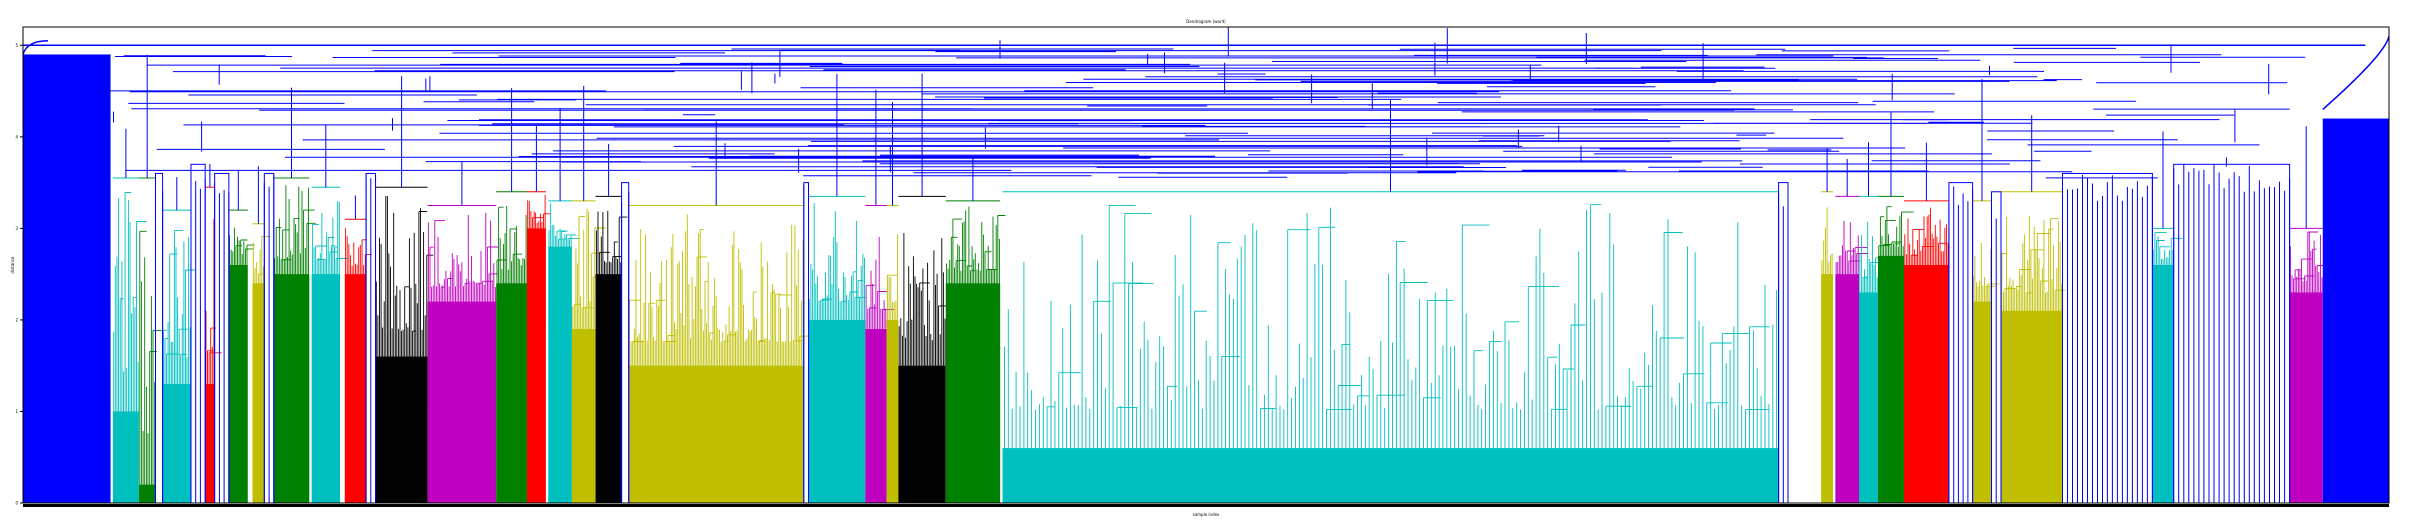 The width and height of the screenshot is (2418, 530). Describe the element at coordinates (67, 278) in the screenshot. I see `left-blue-region` at that location.